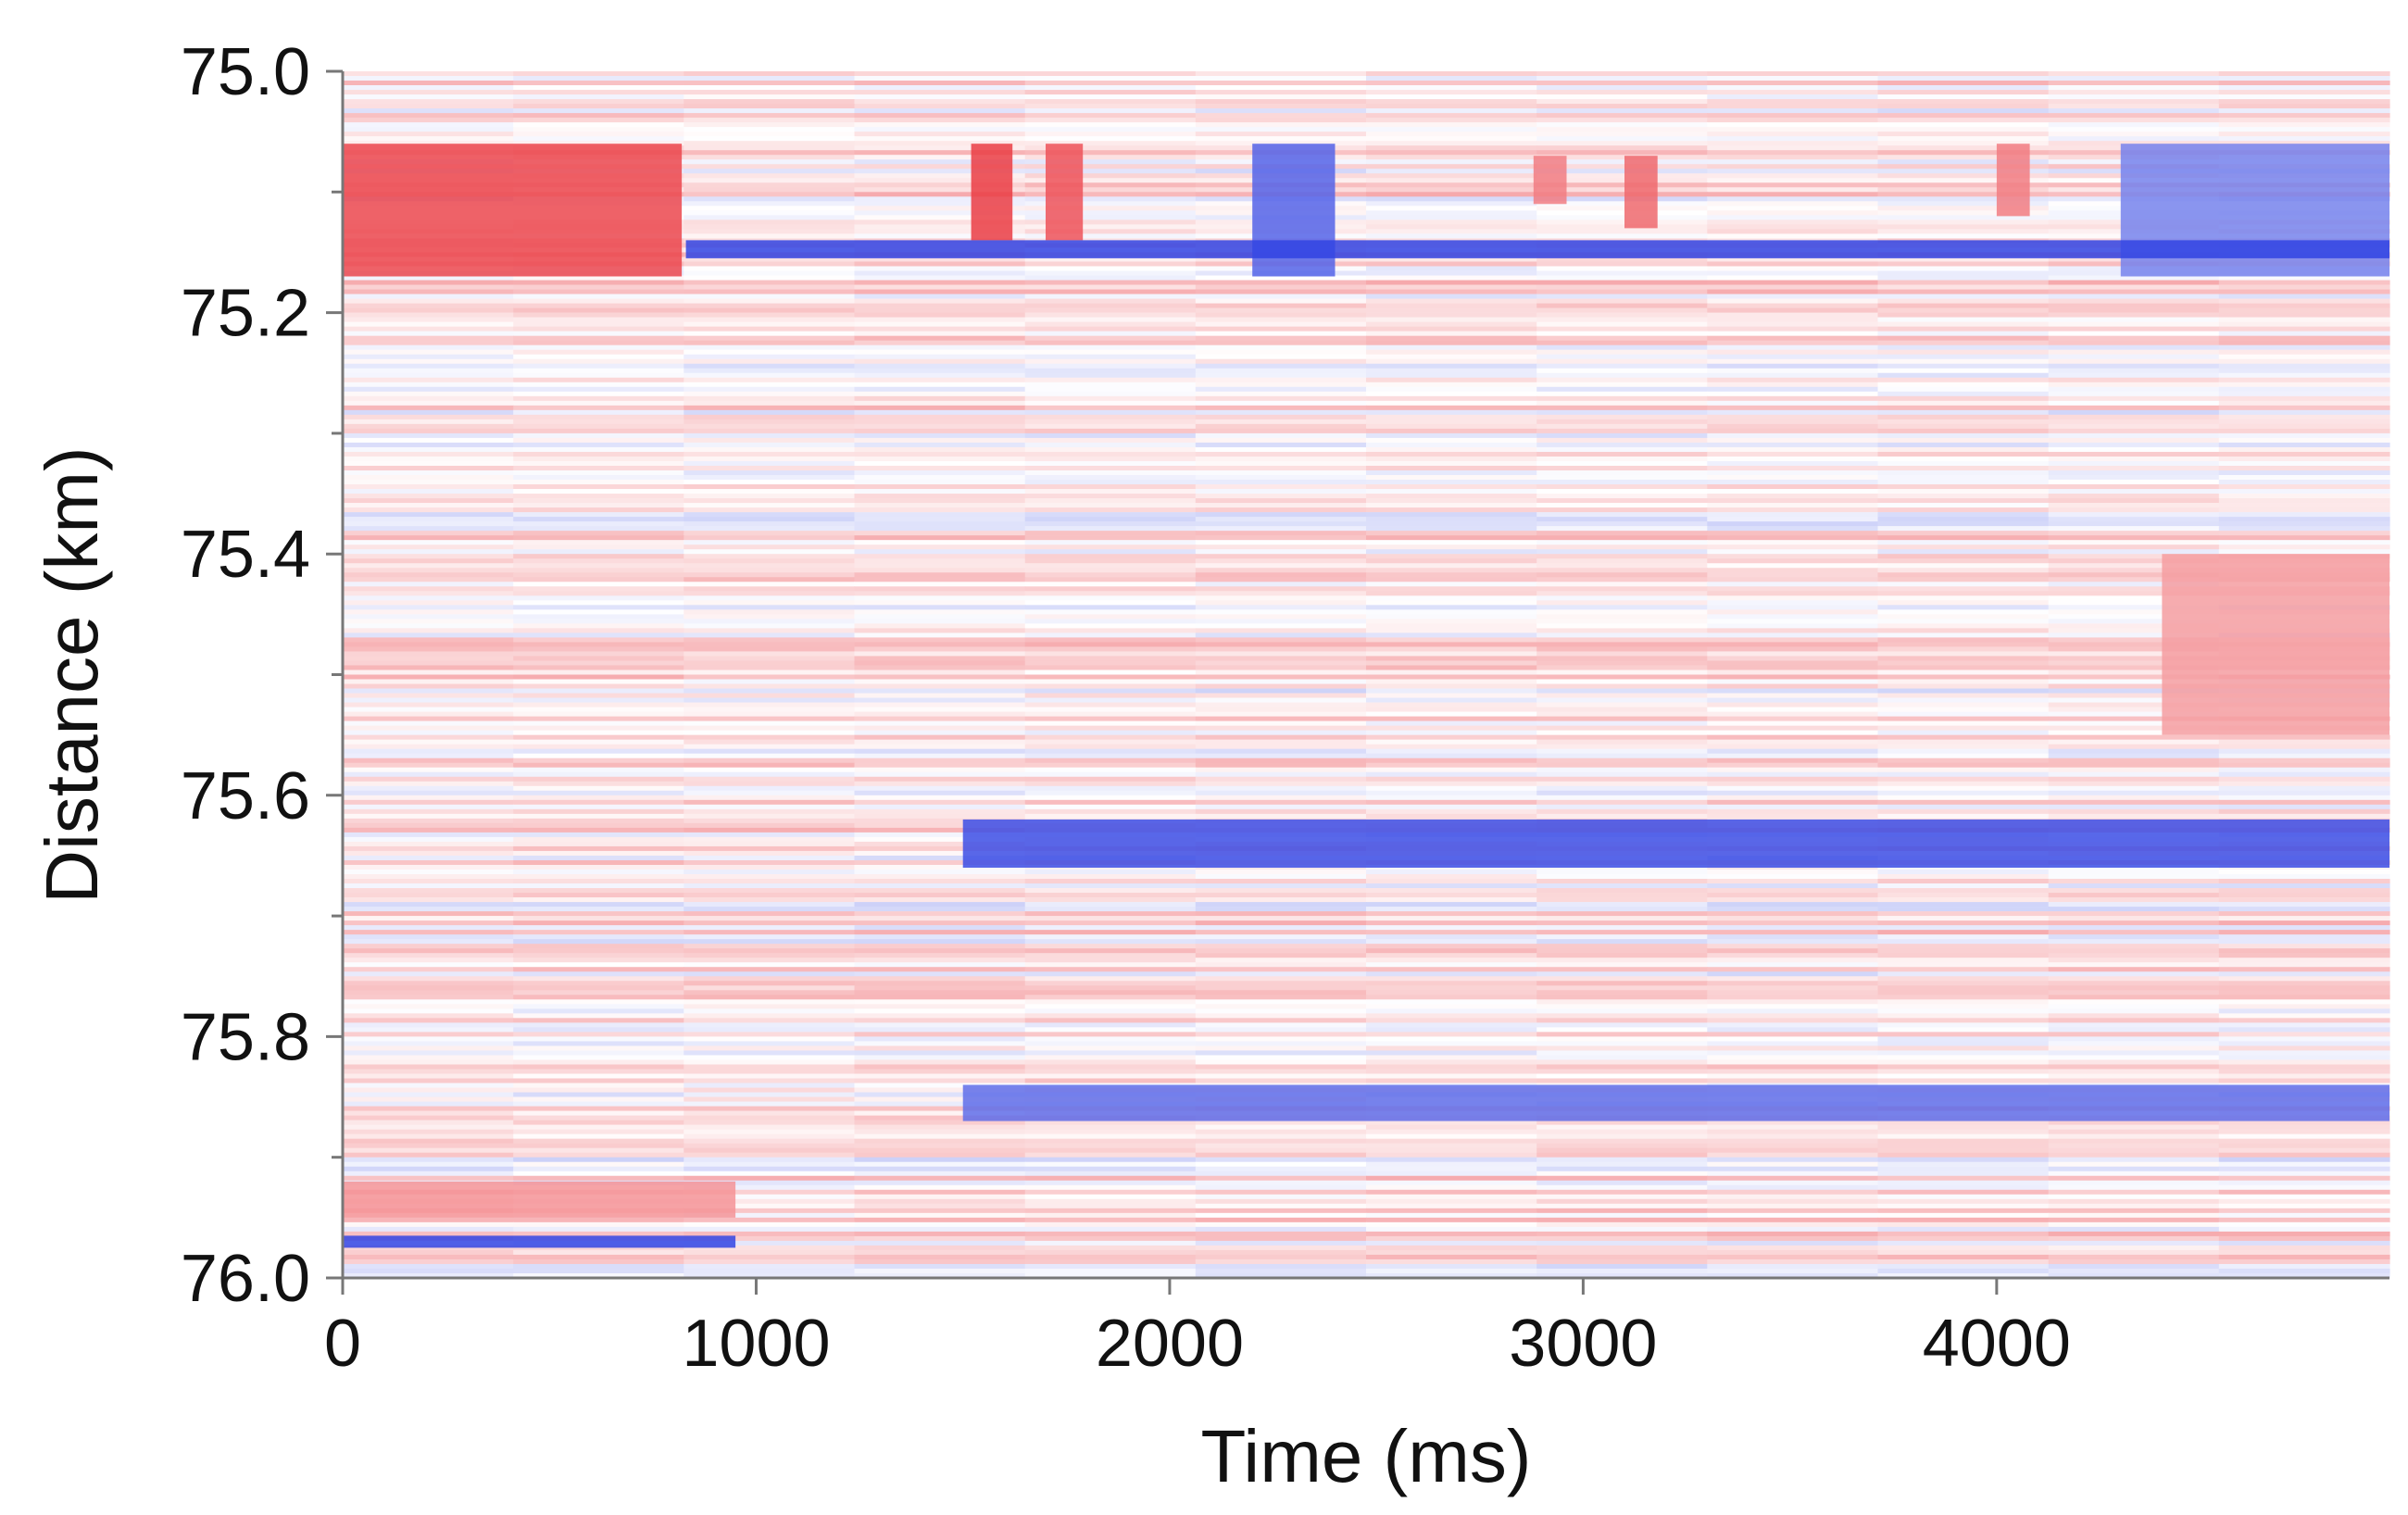 Image resolution: width=2408 pixels, height=1515 pixels. Describe the element at coordinates (246, 796) in the screenshot. I see `y-tick-label: 75.6` at that location.